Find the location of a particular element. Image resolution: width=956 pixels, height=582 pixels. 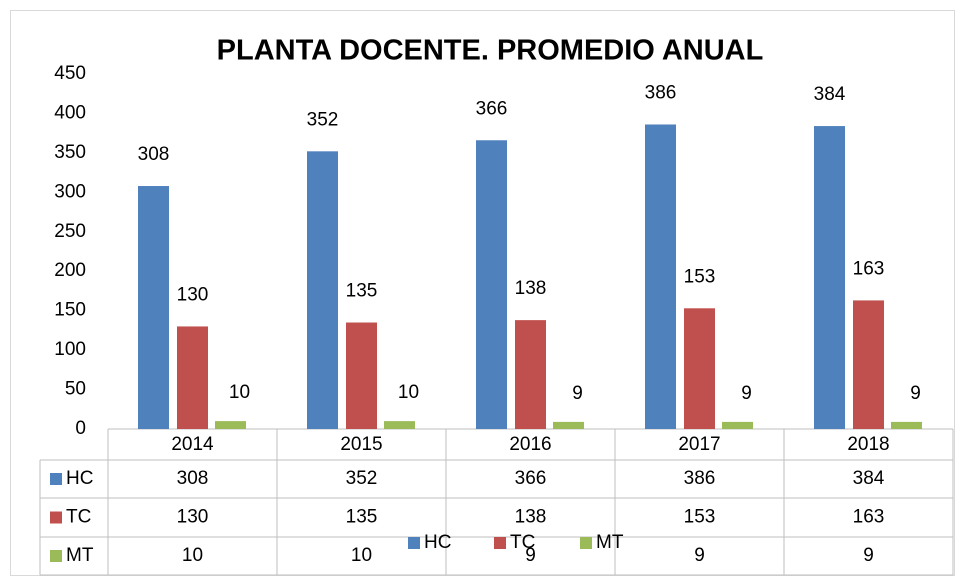

data-label: 153 is located at coordinates (700, 276).